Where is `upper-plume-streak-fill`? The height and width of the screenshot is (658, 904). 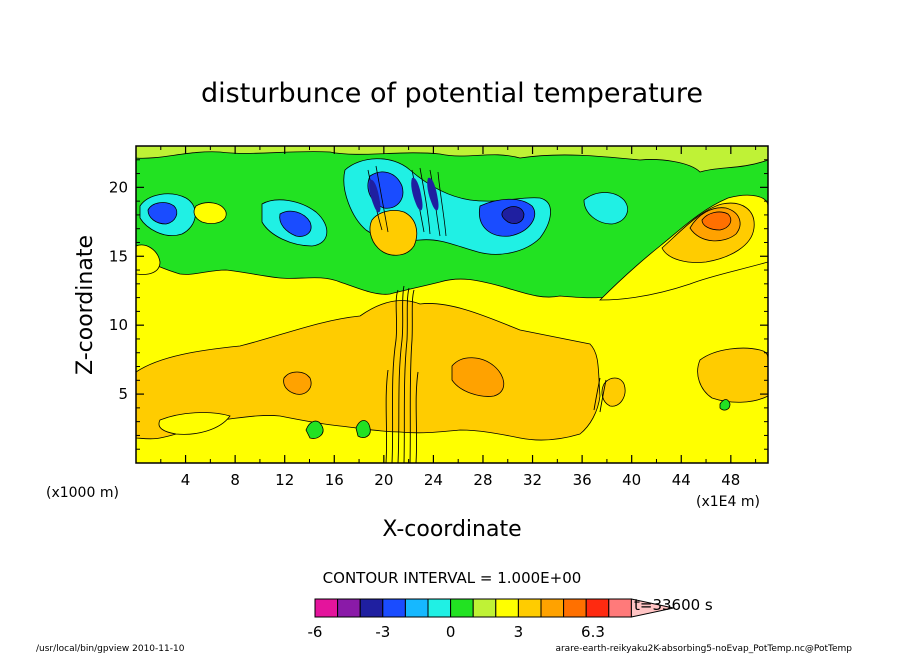 upper-plume-streak-fill is located at coordinates (404, 195).